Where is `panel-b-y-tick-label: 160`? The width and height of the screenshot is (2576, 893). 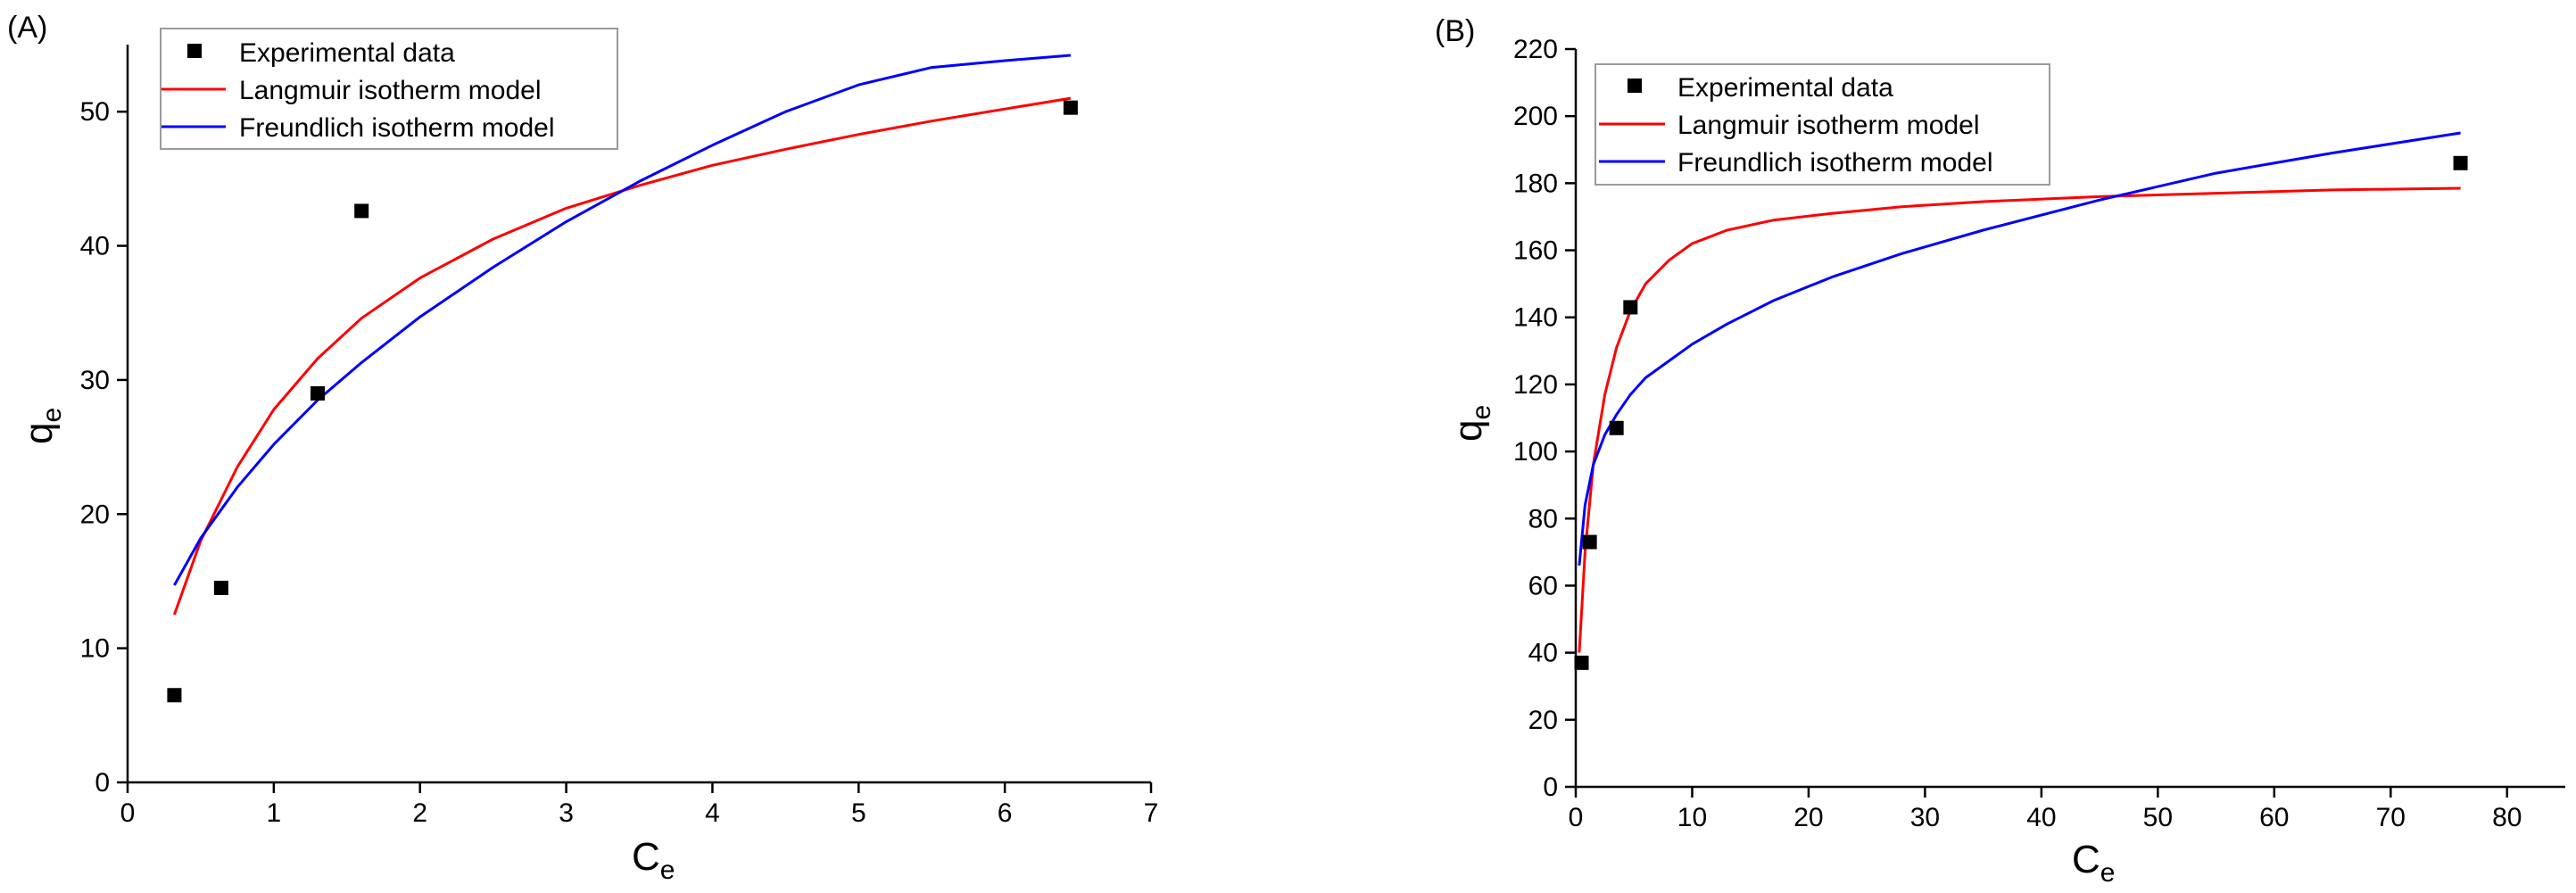 panel-b-y-tick-label: 160 is located at coordinates (1535, 251).